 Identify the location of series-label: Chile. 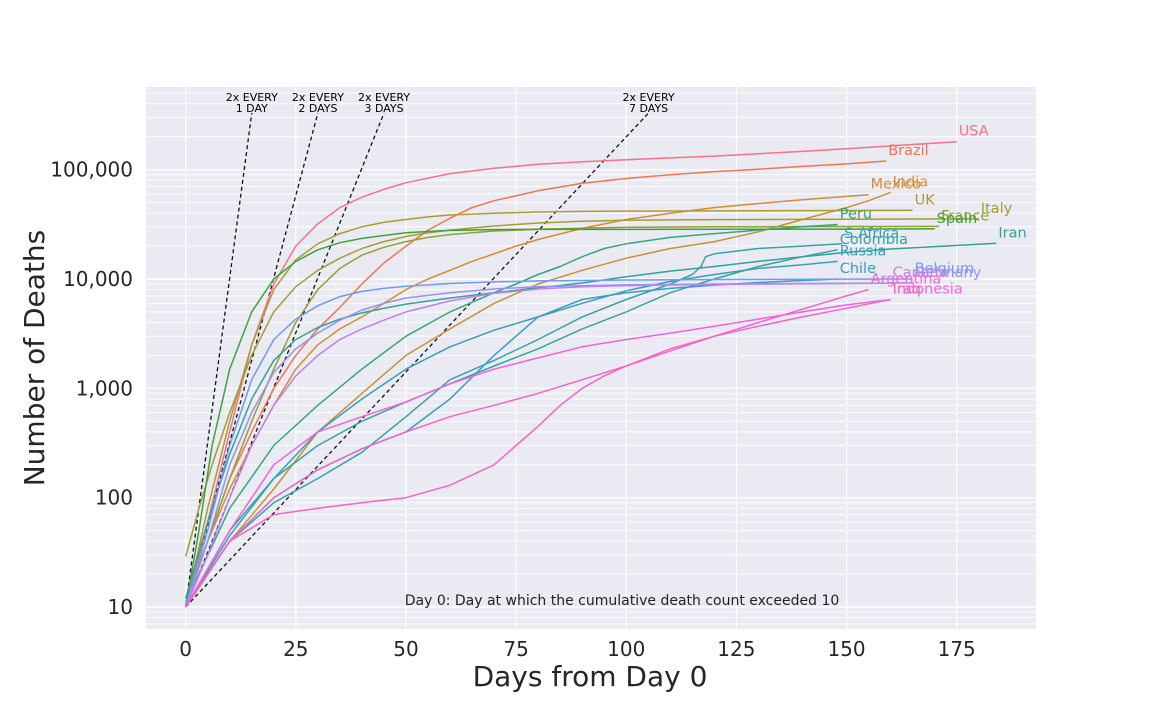
(858, 269).